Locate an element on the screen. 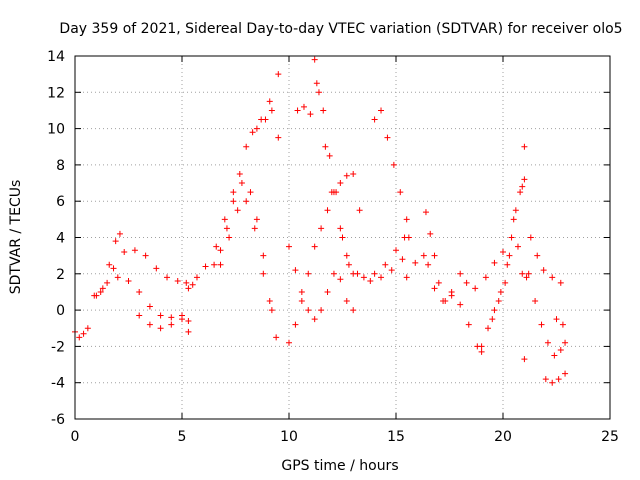 The width and height of the screenshot is (640, 480). y-tick-label: 14 is located at coordinates (56, 57).